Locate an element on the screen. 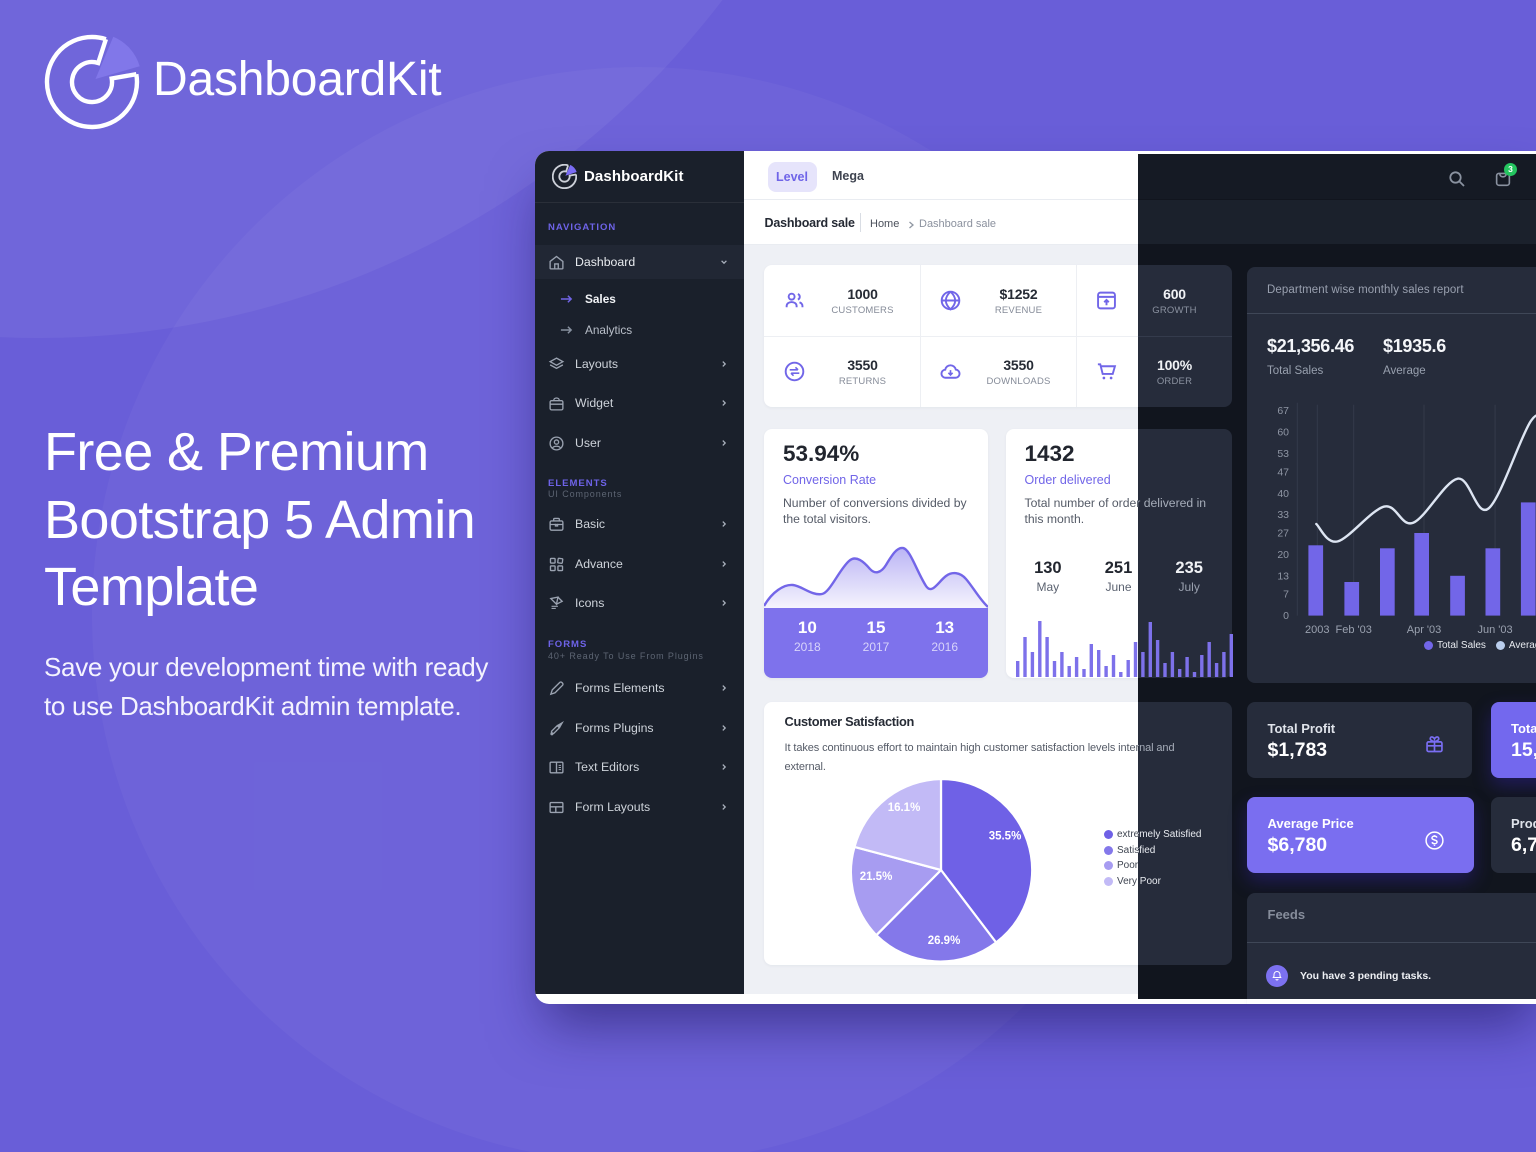  svg-text: 33 is located at coordinates (1283, 515).